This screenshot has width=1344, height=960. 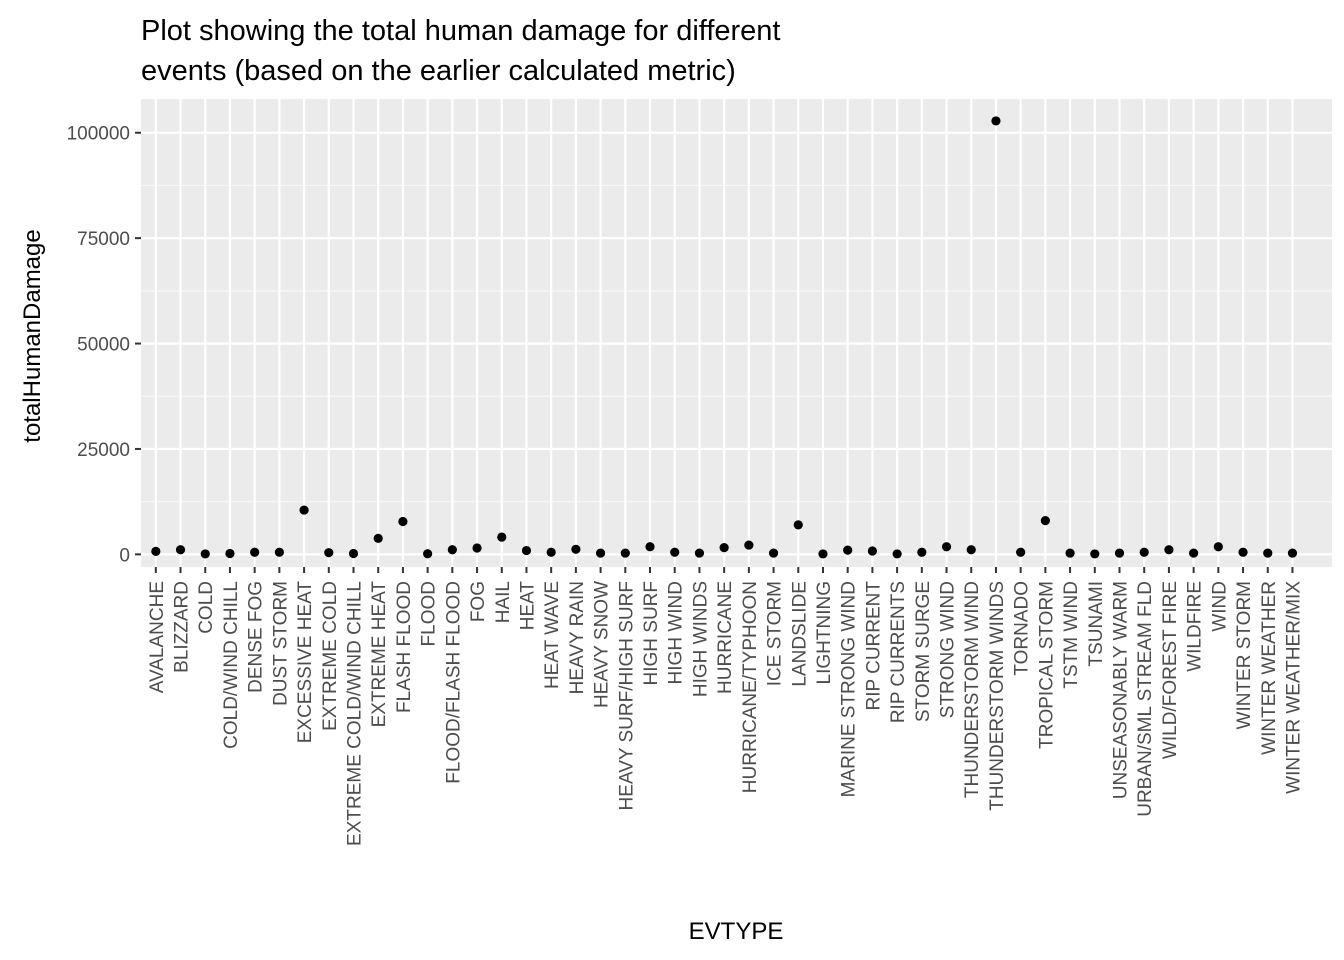 I want to click on x-tick-label: WILD/FOREST FIRE, so click(x=1170, y=670).